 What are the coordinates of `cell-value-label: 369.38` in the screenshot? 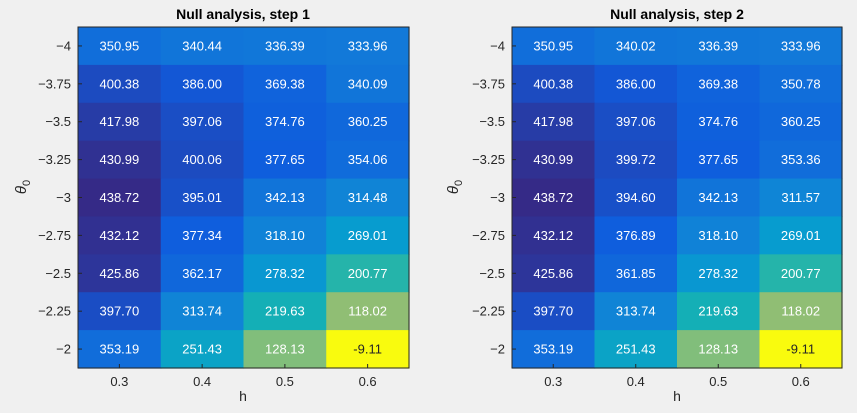 It's located at (718, 83).